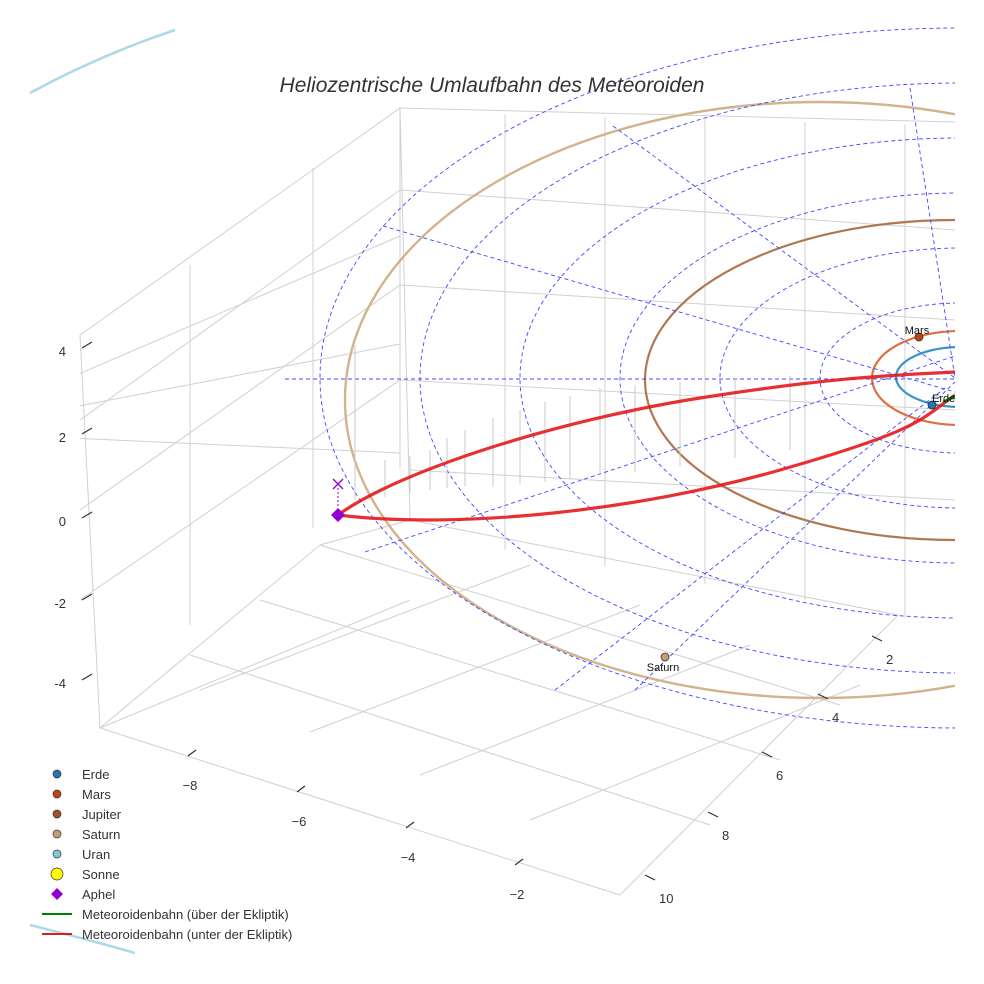 This screenshot has width=984, height=984. What do you see at coordinates (924, 377) in the screenshot?
I see `orbit-erde` at bounding box center [924, 377].